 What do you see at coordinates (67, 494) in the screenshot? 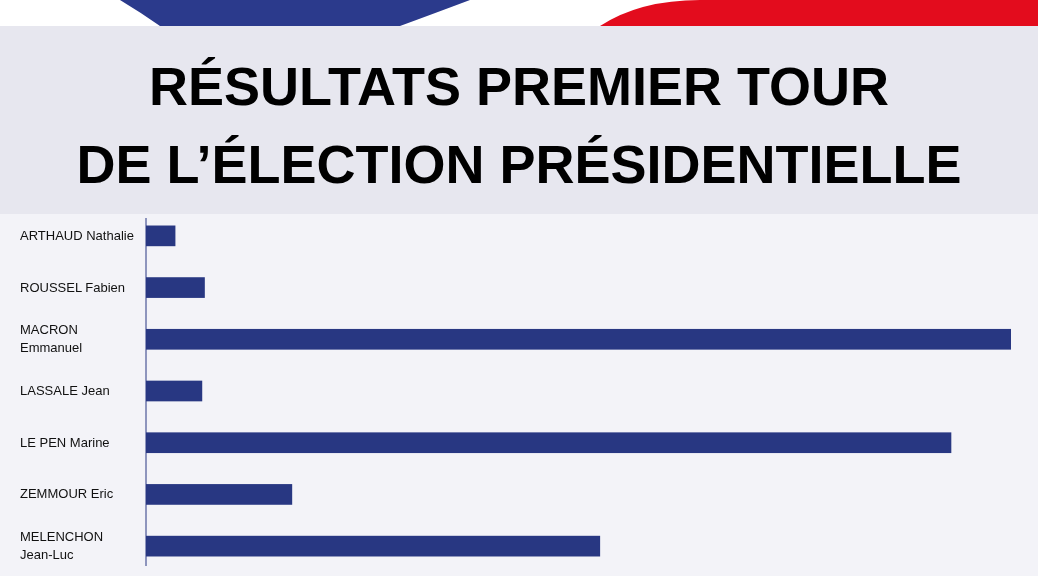
I see `y-tick-label: ZEMMOUR Eric` at bounding box center [67, 494].